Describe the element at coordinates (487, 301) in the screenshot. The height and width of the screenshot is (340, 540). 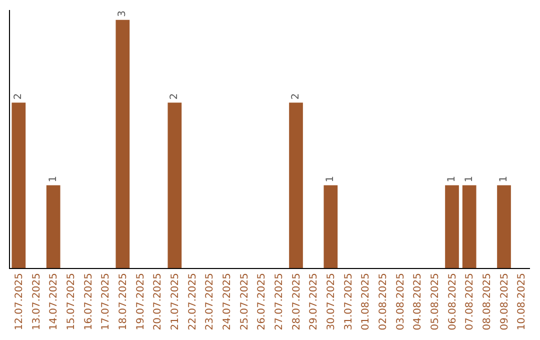
I see `x-tick-label: 08.08.2025` at that location.